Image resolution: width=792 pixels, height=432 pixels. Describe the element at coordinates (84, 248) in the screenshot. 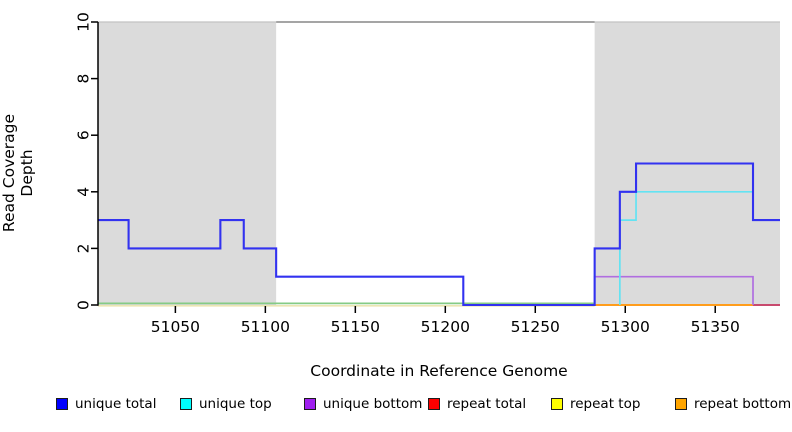

I see `y-tick-label: 2` at that location.